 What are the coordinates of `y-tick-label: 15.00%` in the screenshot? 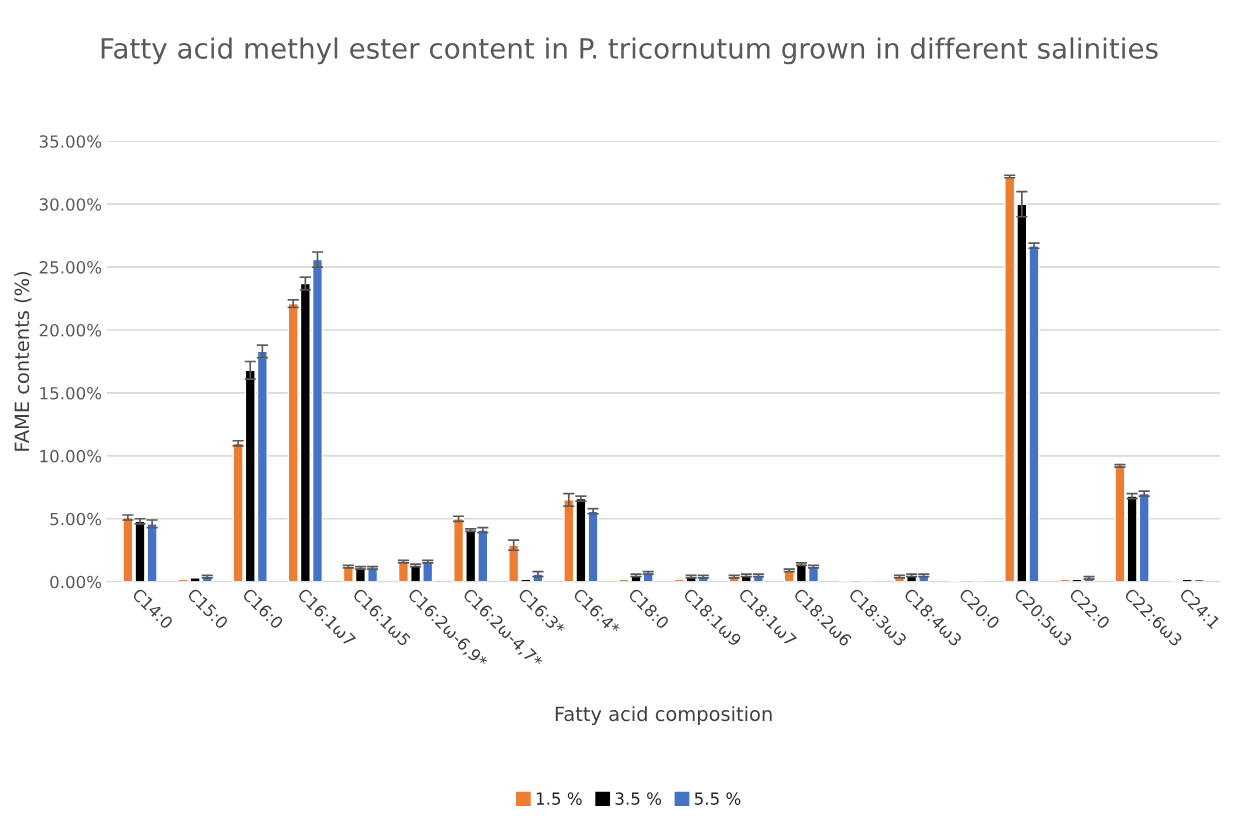 It's located at (71, 393).